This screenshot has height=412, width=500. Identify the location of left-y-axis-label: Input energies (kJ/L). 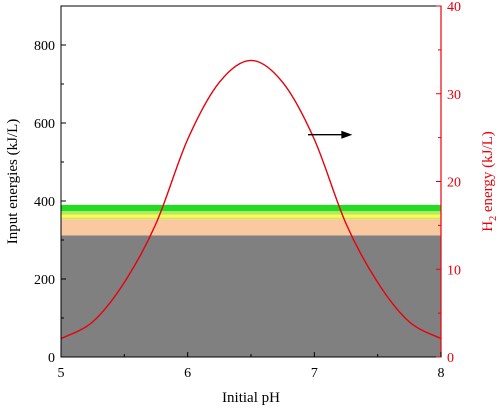
(13, 182).